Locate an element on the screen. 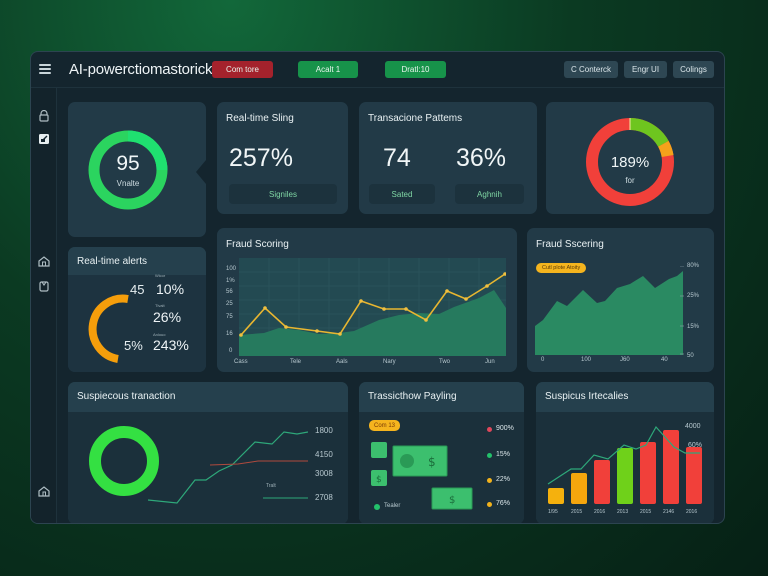  realtime-sling-card: Real-time Sling 257% Signiles is located at coordinates (282, 158).